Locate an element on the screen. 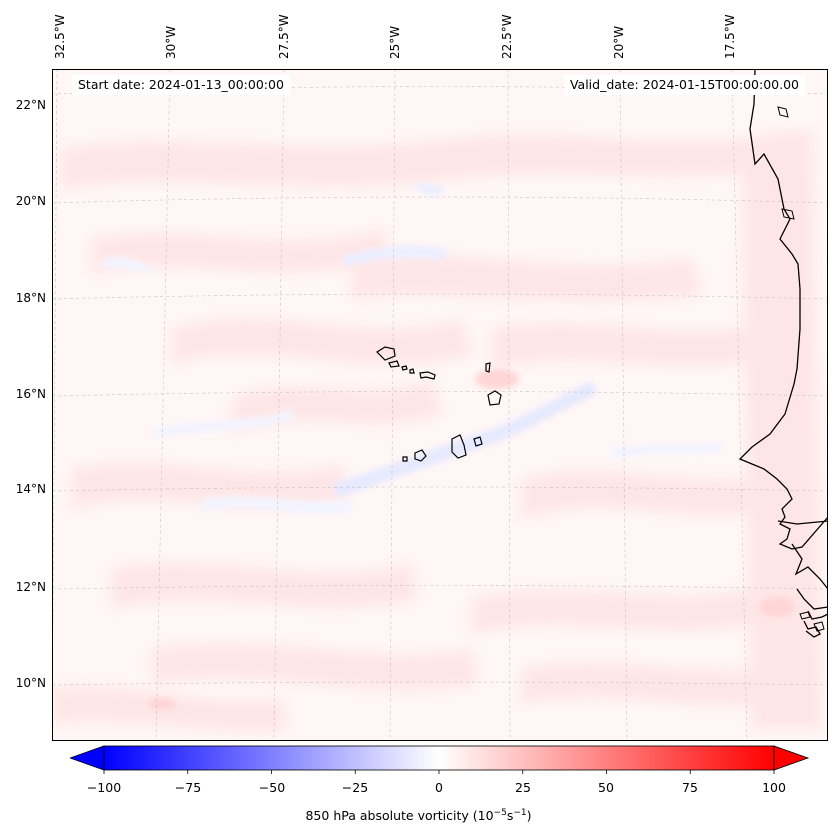 The image size is (837, 839). colorbar-tick-label: −75 is located at coordinates (188, 787).